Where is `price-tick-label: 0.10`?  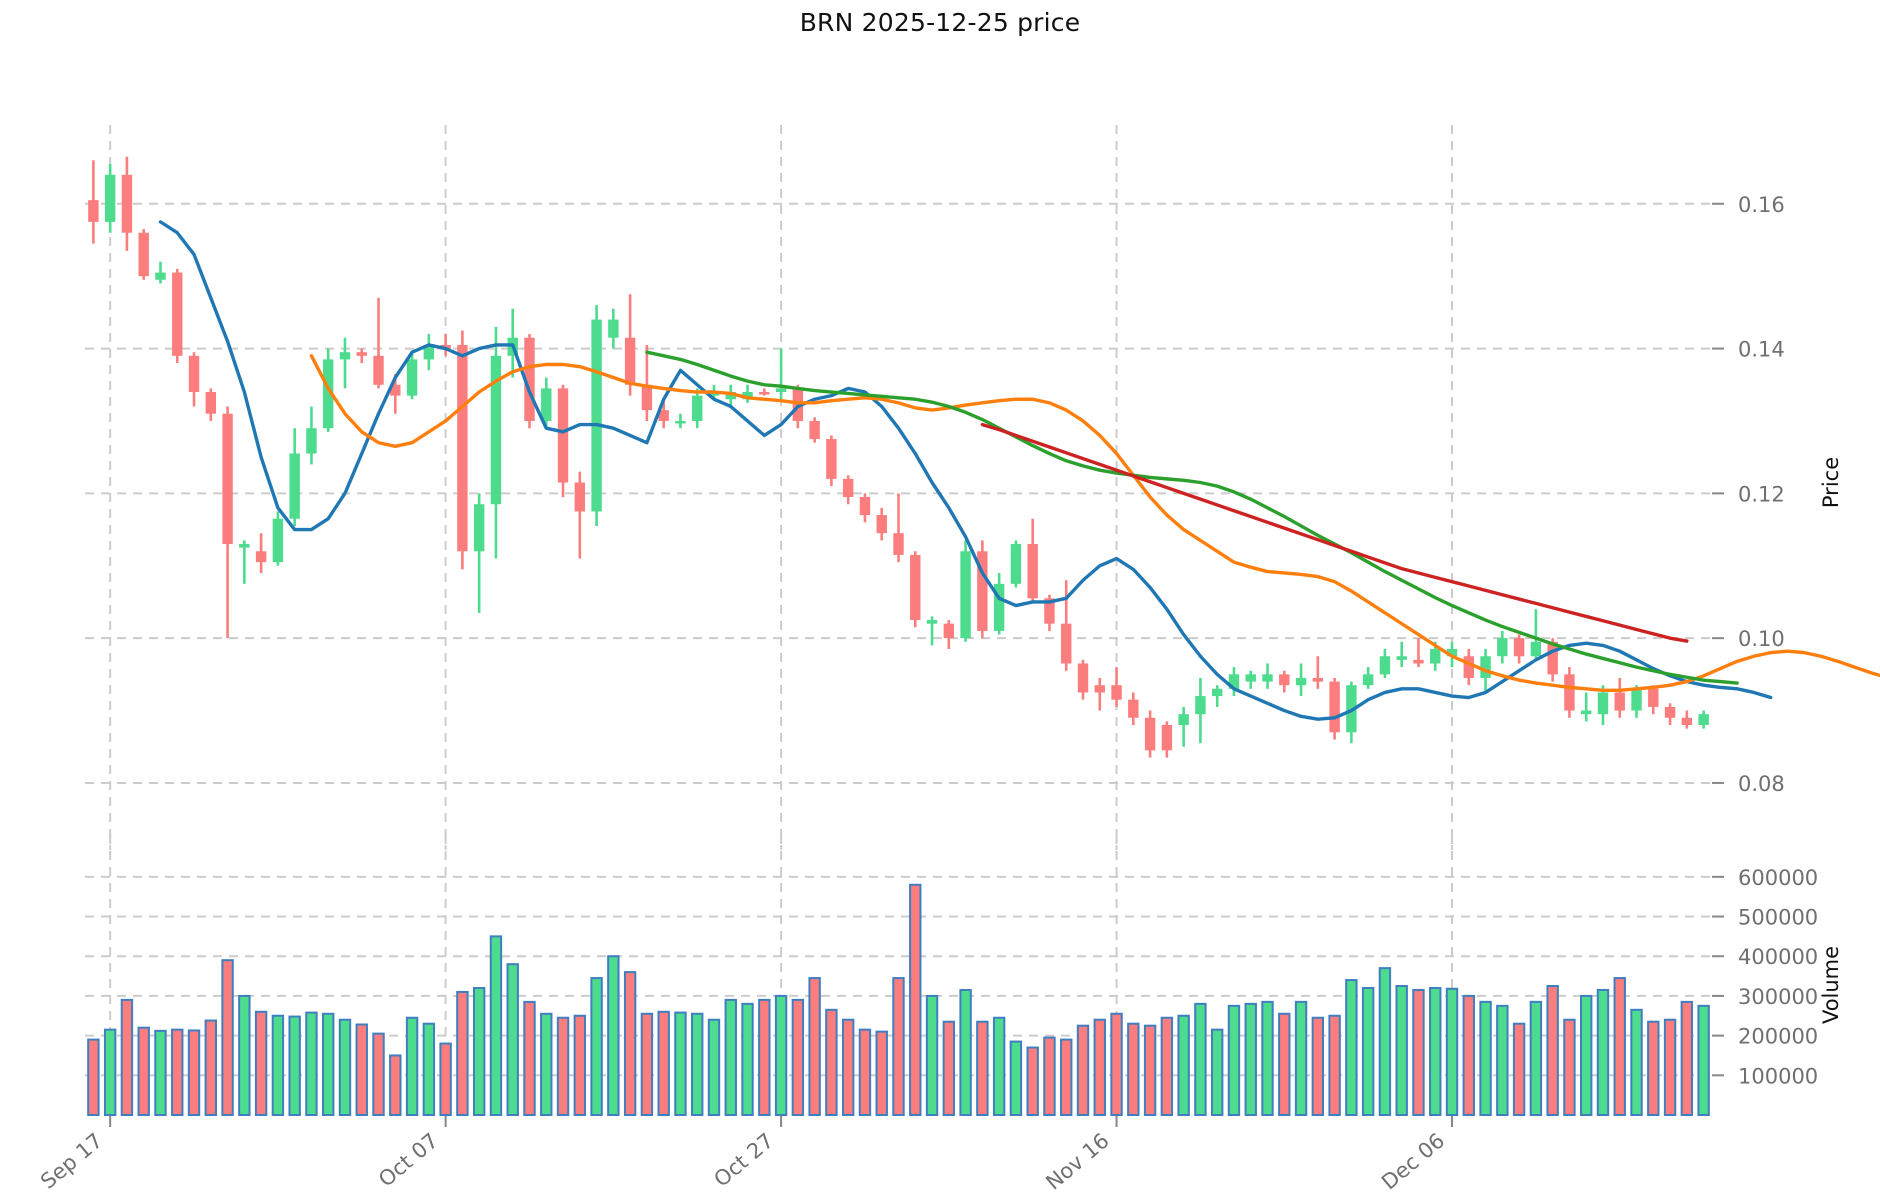 price-tick-label: 0.10 is located at coordinates (1761, 639).